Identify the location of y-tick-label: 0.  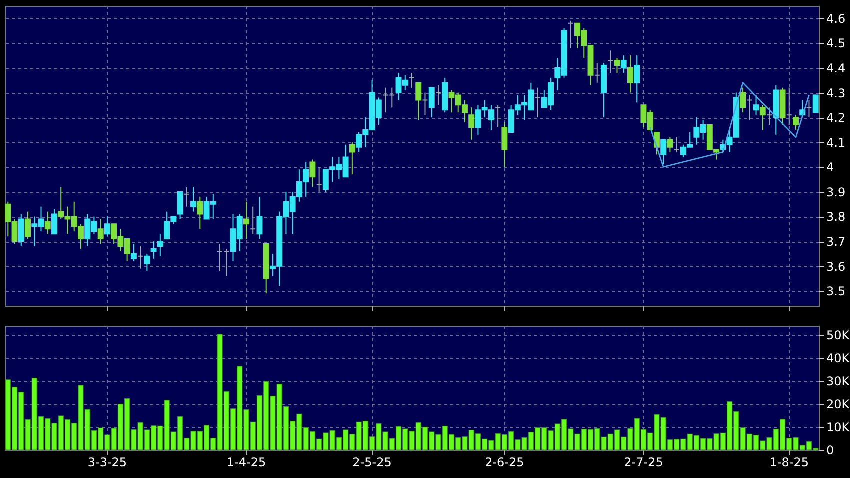
(830, 451).